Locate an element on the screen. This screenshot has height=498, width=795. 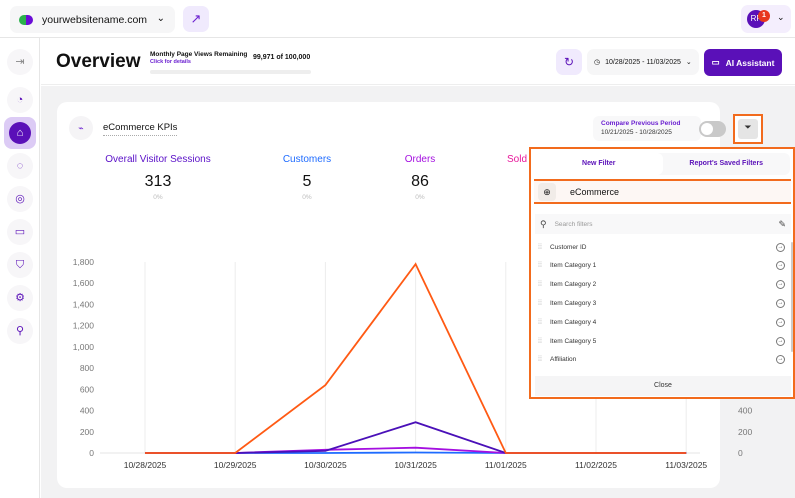
category-label: eCommerce is located at coordinates (595, 191).